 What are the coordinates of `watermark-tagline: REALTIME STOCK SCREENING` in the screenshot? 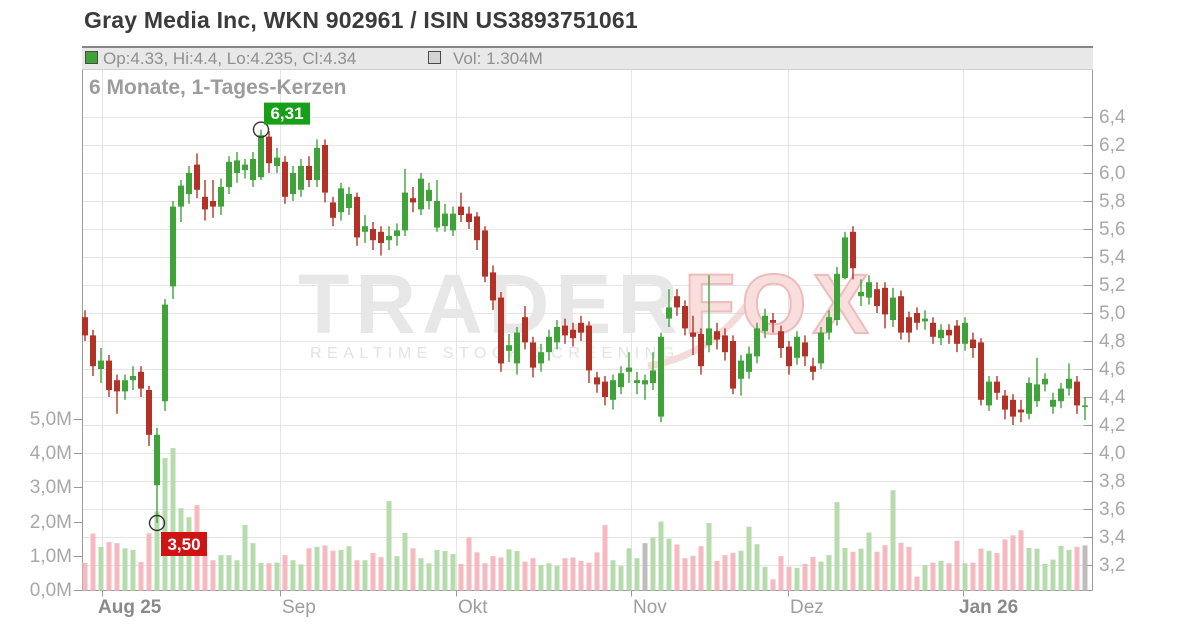 It's located at (495, 353).